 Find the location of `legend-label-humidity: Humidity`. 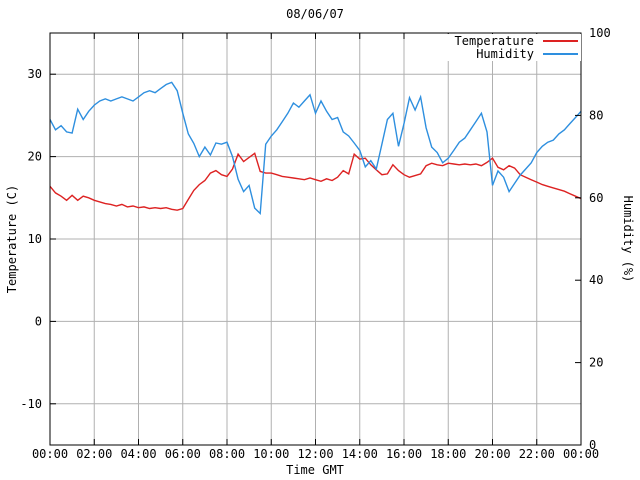

legend-label-humidity: Humidity is located at coordinates (505, 54).